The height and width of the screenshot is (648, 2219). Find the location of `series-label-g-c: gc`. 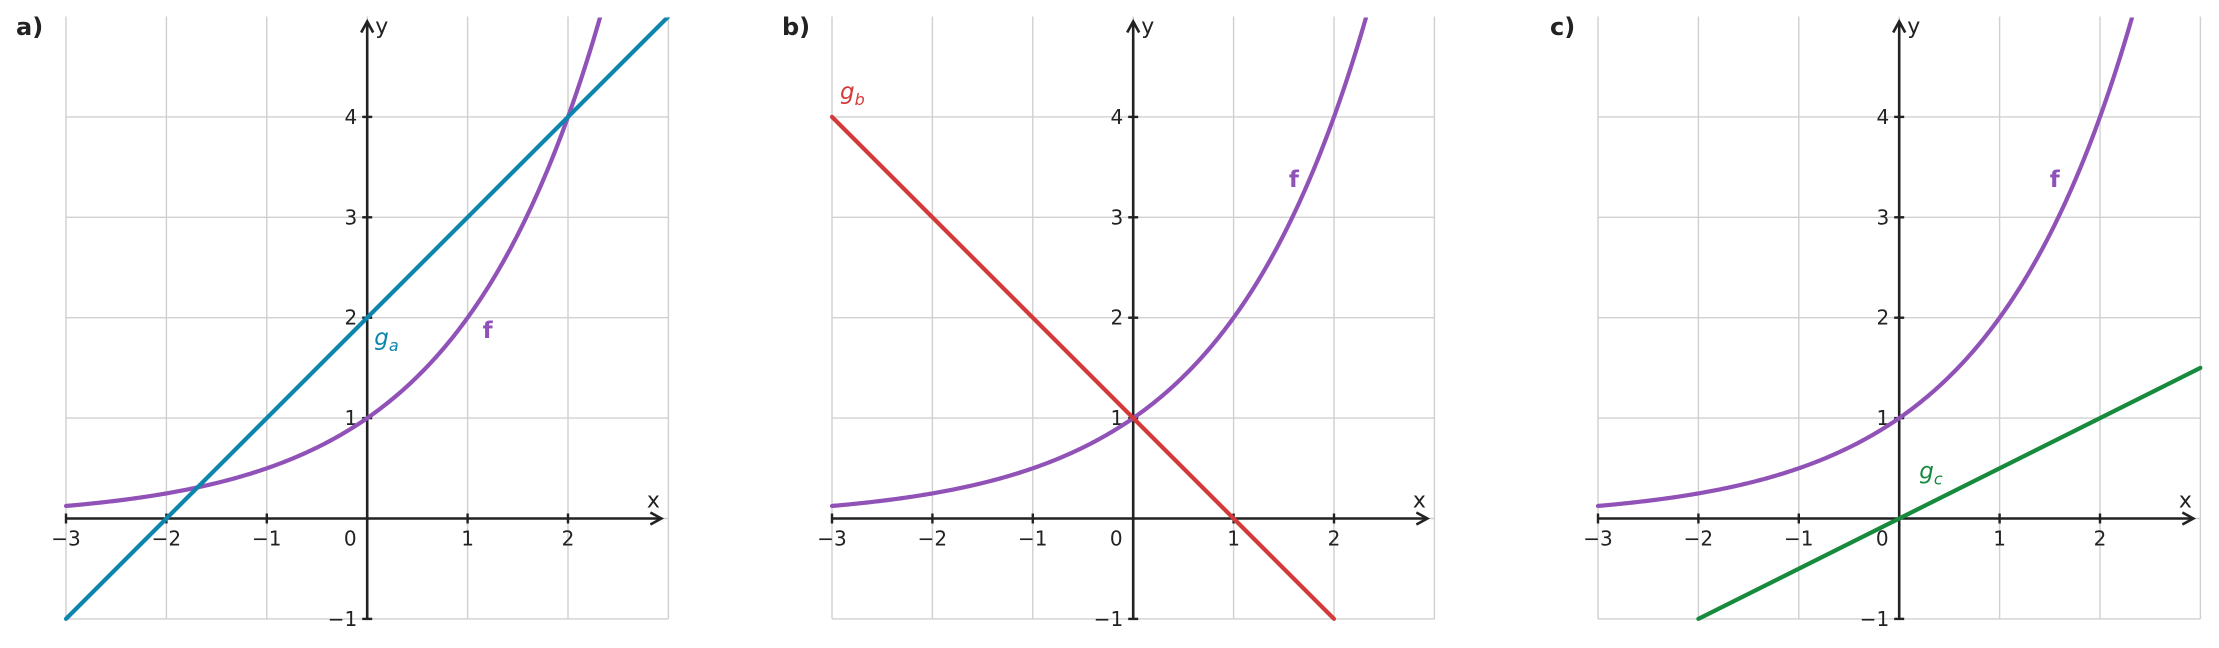

series-label-g-c: gc is located at coordinates (1931, 473).